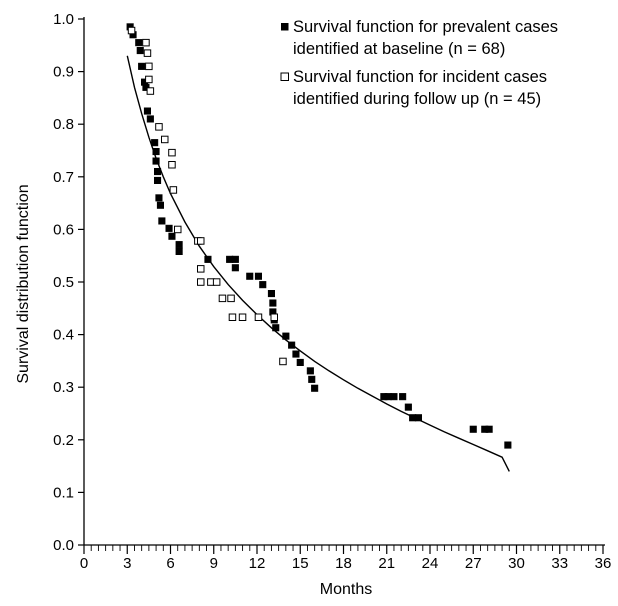 The height and width of the screenshot is (606, 618). I want to click on x-tick-label: 21, so click(386, 563).